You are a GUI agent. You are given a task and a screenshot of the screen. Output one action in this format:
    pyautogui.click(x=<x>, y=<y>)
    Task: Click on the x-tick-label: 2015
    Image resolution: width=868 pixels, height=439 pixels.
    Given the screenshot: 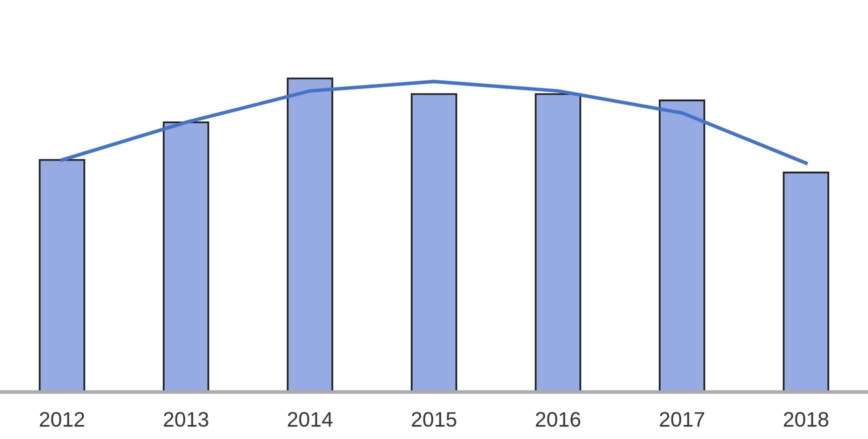 What is the action you would take?
    pyautogui.click(x=434, y=419)
    